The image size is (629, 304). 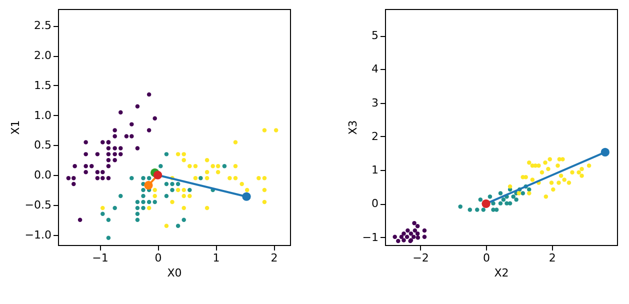 I want to click on x-axis-title: X0, so click(x=174, y=273).